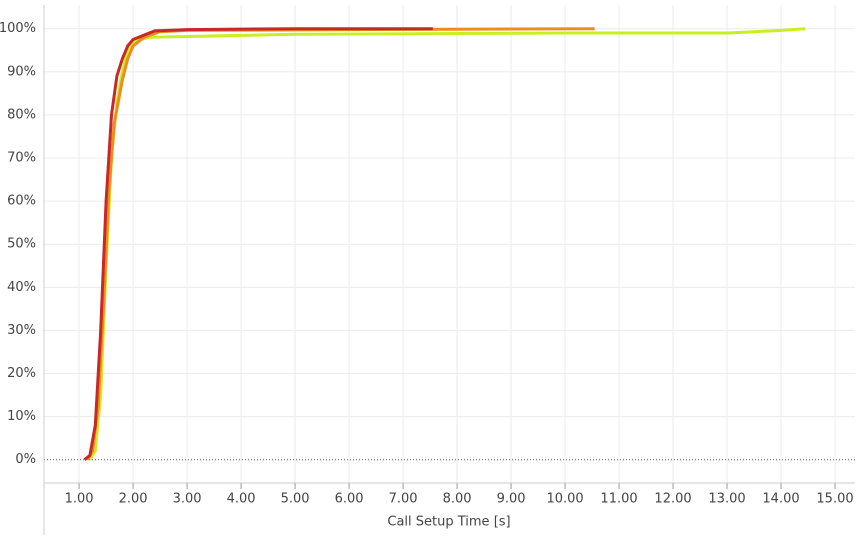 This screenshot has height=539, width=862. What do you see at coordinates (618, 499) in the screenshot?
I see `x-tick-label: 11.00` at bounding box center [618, 499].